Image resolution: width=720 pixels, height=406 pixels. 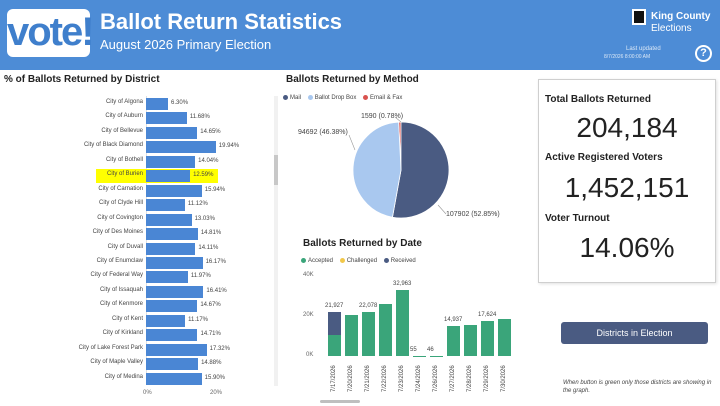 I want to click on legend-item-email-fax: Email & Fax, so click(x=382, y=98).